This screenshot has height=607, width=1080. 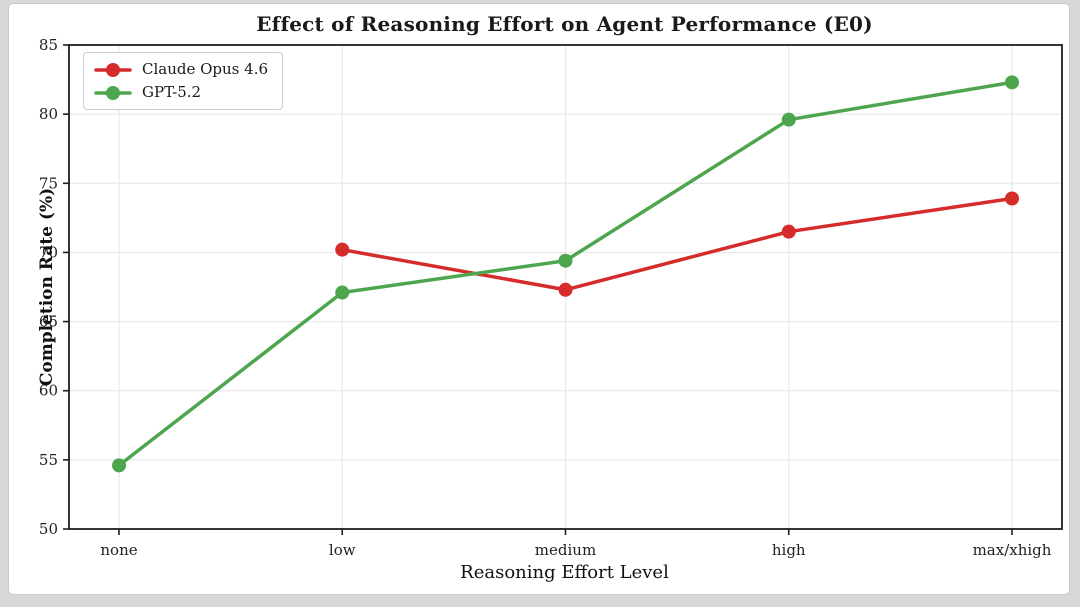 I want to click on y-tick-label: 55, so click(x=48, y=460).